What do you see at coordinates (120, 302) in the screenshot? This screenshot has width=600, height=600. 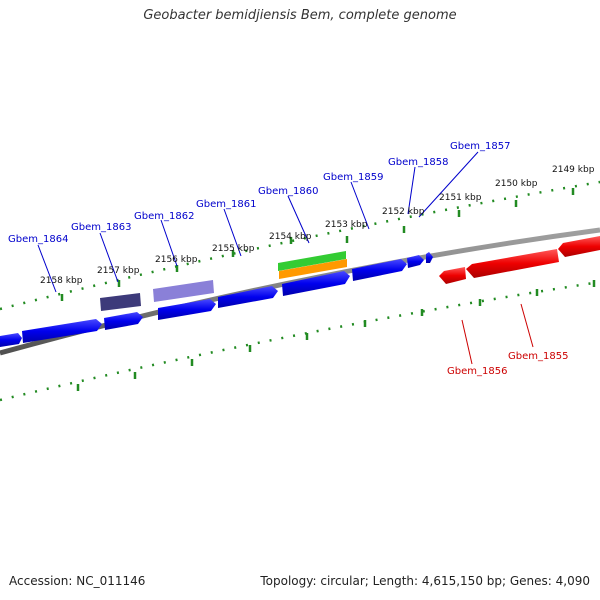 I see `feature-block-dark` at bounding box center [120, 302].